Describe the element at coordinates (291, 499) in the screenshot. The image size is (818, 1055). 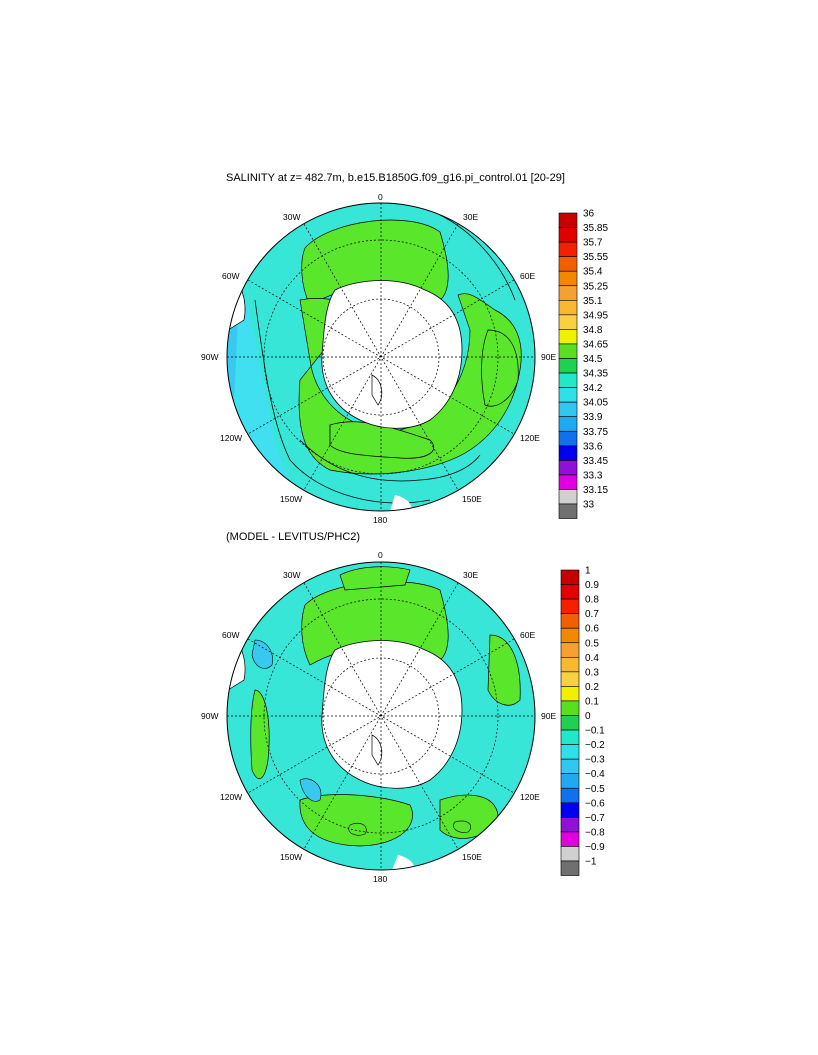
I see `lon-label: 150W` at that location.